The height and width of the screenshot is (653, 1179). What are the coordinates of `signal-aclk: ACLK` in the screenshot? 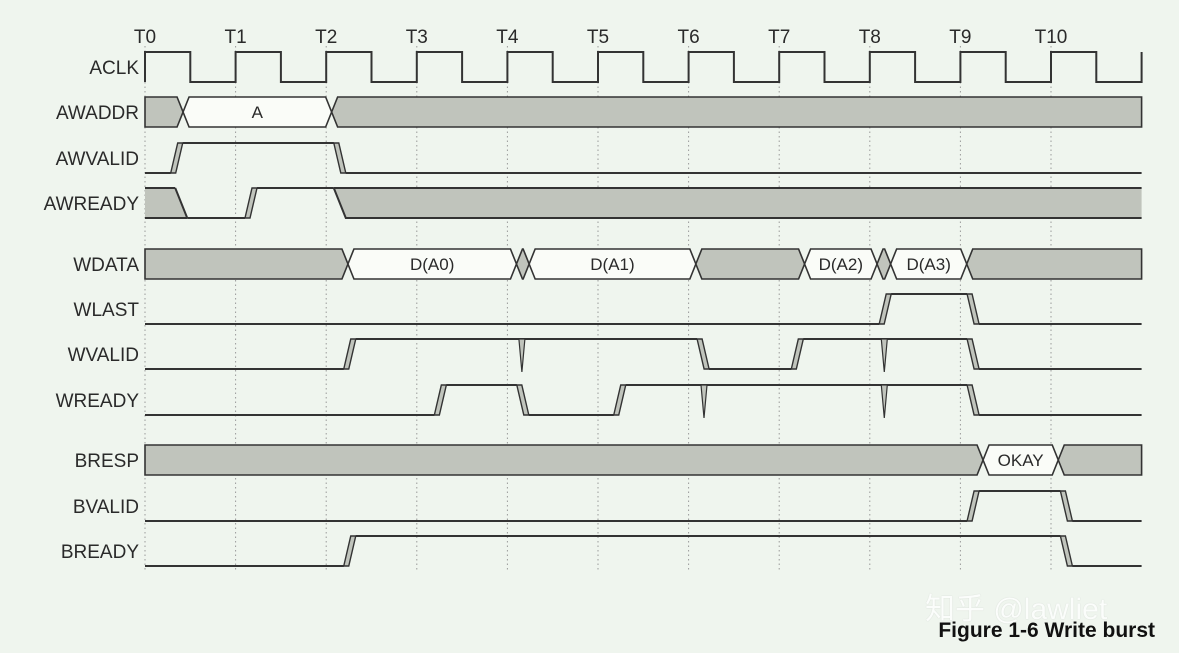 It's located at (616, 67).